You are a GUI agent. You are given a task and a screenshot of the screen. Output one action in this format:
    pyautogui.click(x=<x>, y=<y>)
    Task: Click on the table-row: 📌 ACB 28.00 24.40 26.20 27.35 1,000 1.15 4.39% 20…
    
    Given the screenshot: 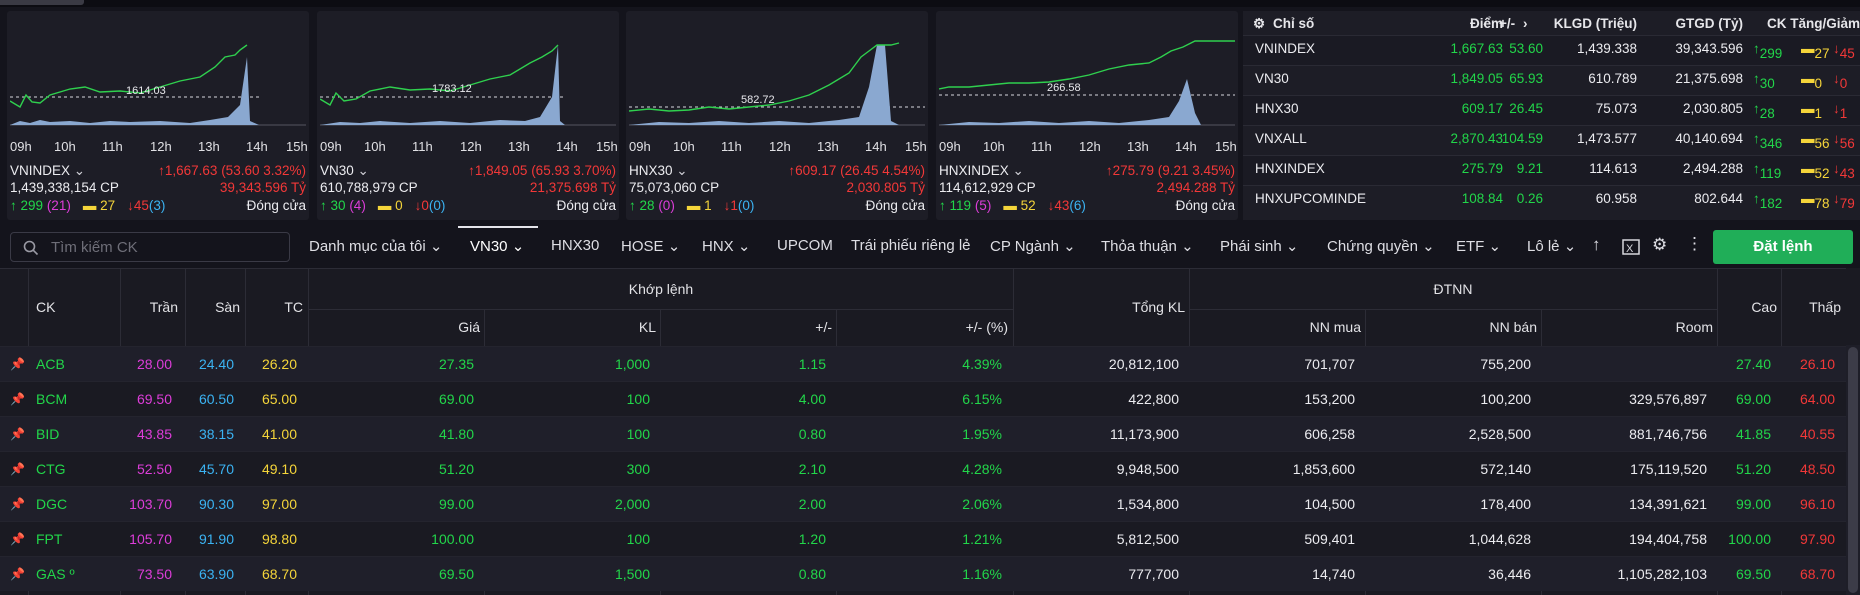 What is the action you would take?
    pyautogui.click(x=923, y=363)
    